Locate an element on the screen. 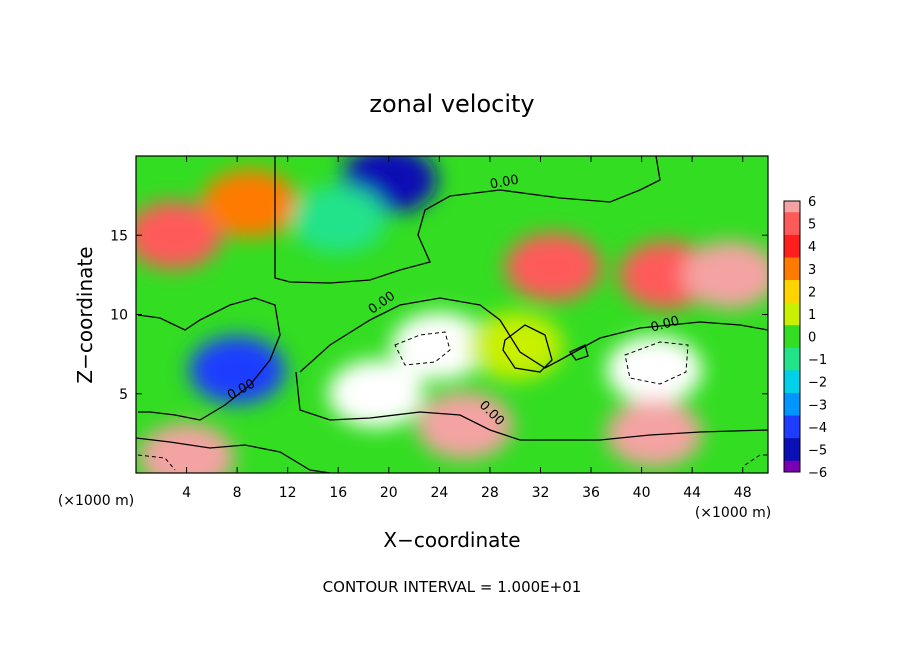 This screenshot has height=654, width=904. colorbar-label: 6 is located at coordinates (812, 202).